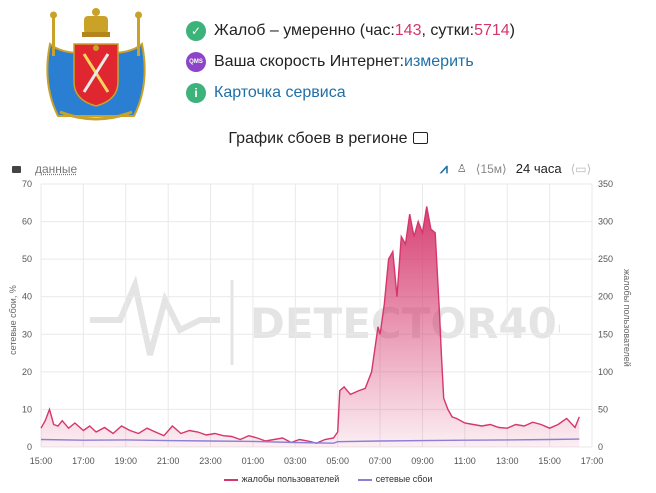  Describe the element at coordinates (13, 320) in the screenshot. I see `y-axis-label-left: сетевые сбои, %` at that location.